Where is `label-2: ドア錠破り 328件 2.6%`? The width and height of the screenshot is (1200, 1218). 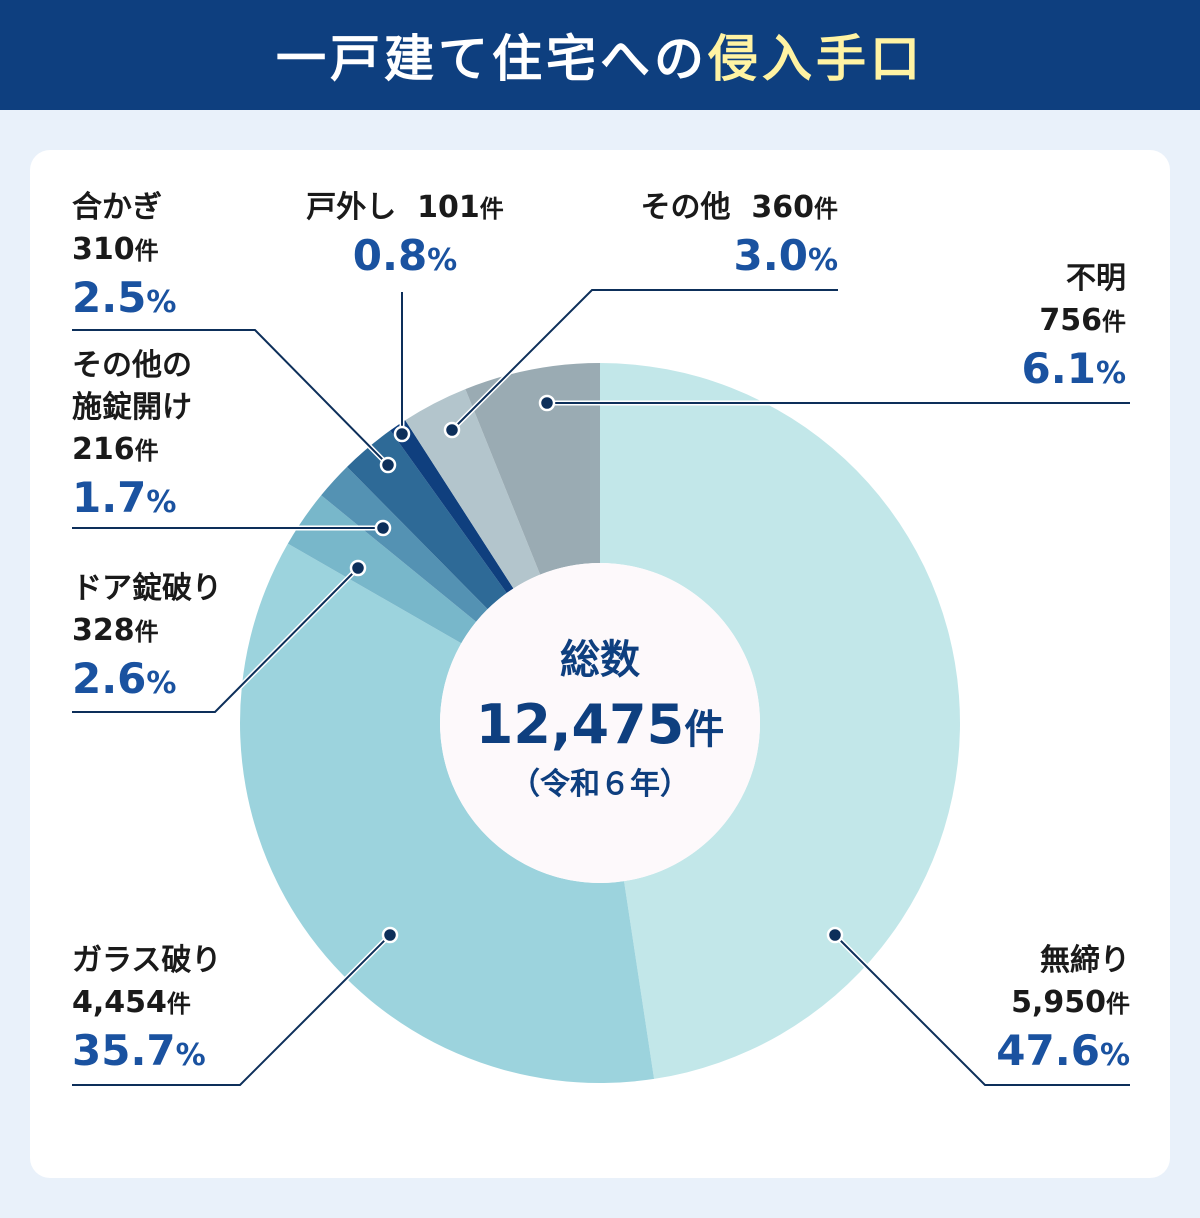
label-2: ドア錠破り 328件 2.6% is located at coordinates (222, 639).